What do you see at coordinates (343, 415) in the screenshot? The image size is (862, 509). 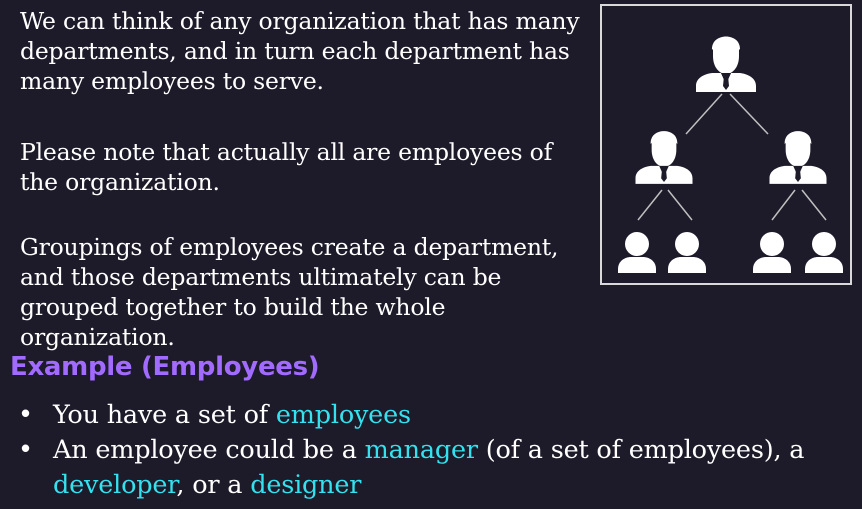 I see `highlight-term: employees` at bounding box center [343, 415].